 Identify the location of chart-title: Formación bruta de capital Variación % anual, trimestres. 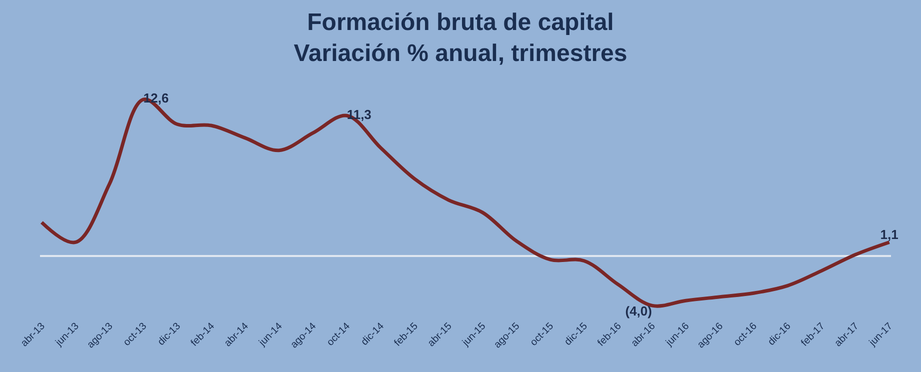
(461, 37).